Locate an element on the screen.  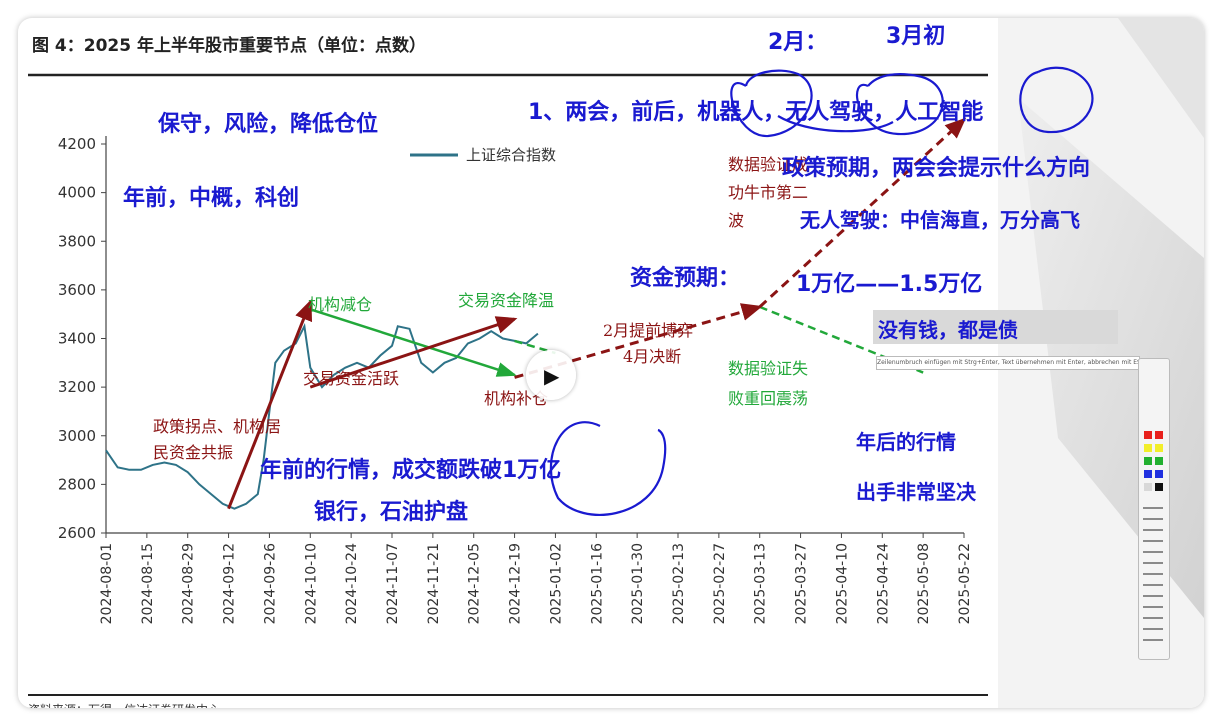
note-pre-market: 年前的行情，成交额跌破1万亿 is located at coordinates (411, 470).